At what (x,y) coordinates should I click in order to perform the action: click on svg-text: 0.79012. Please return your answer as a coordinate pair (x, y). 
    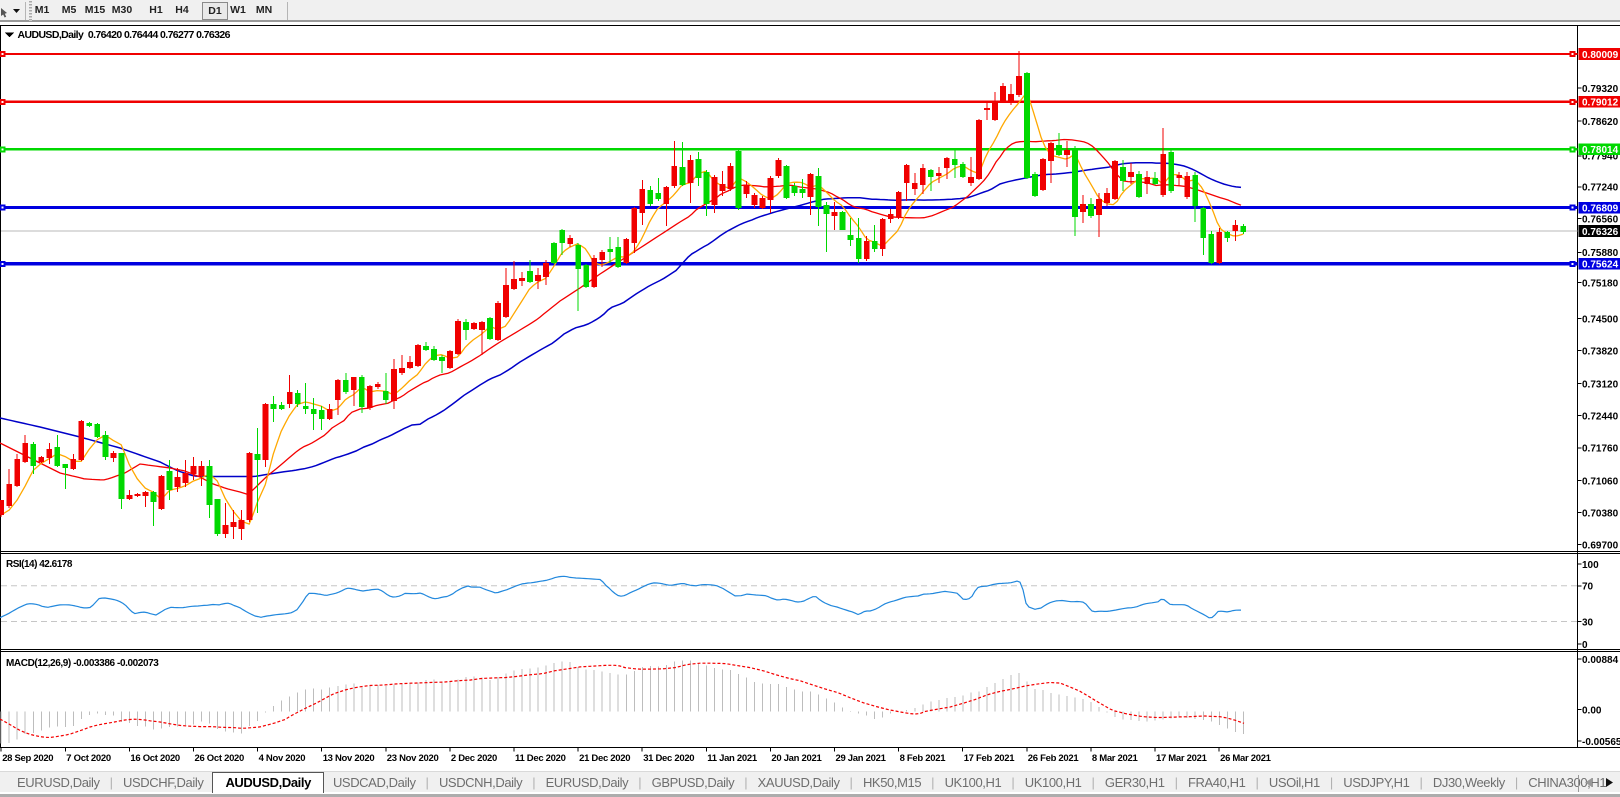
    Looking at the image, I should click on (1600, 103).